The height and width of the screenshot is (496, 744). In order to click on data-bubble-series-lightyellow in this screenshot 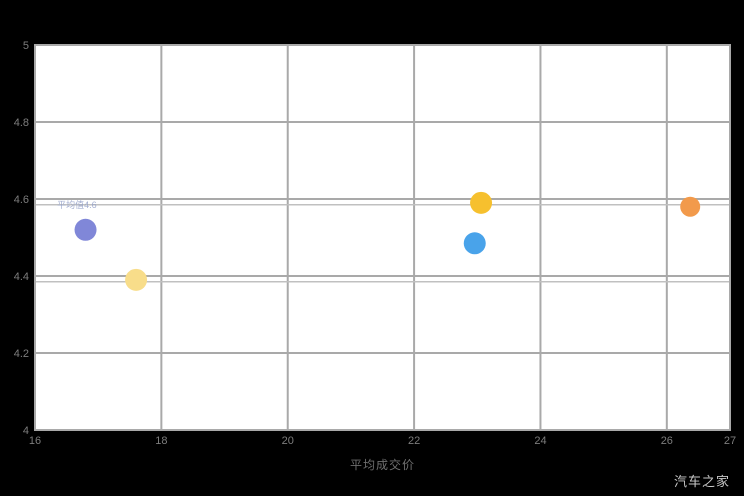, I will do `click(136, 279)`.